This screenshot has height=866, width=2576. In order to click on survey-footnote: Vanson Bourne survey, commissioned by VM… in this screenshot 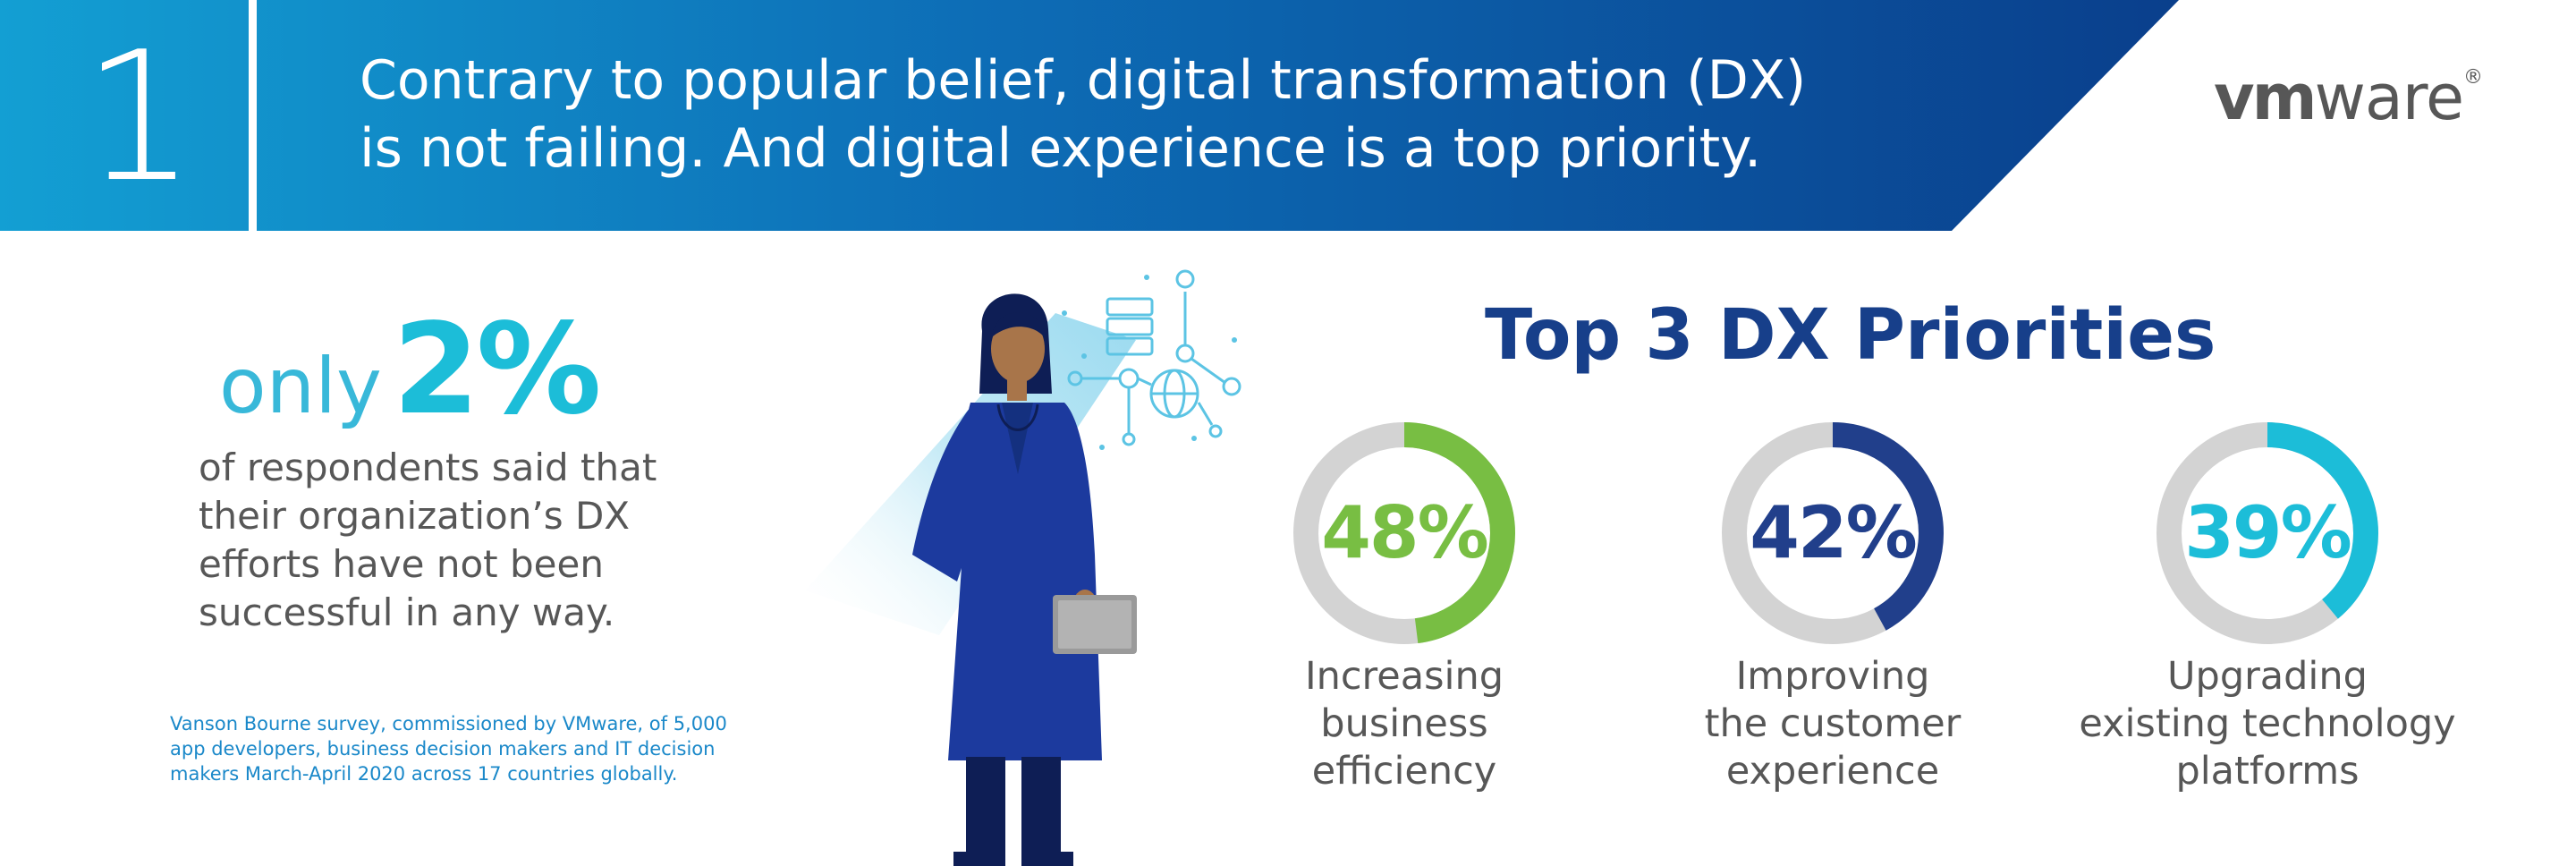, I will do `click(510, 748)`.